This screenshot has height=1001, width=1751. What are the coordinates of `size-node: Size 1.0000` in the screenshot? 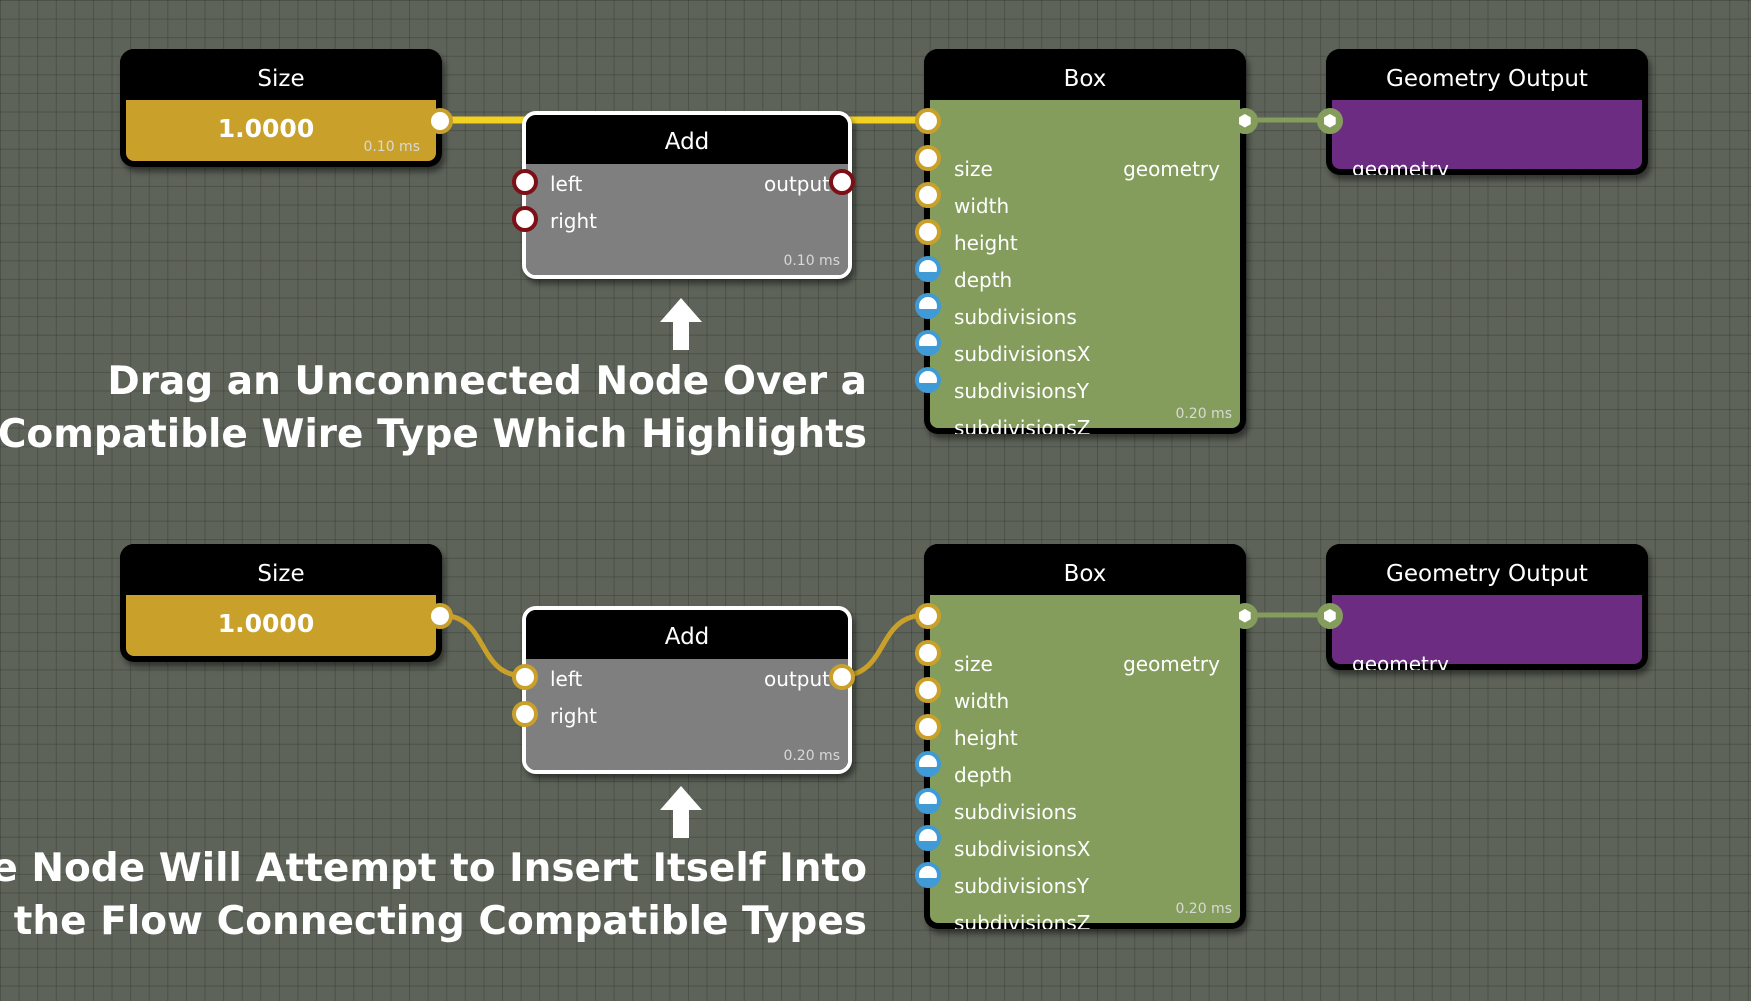 It's located at (281, 603).